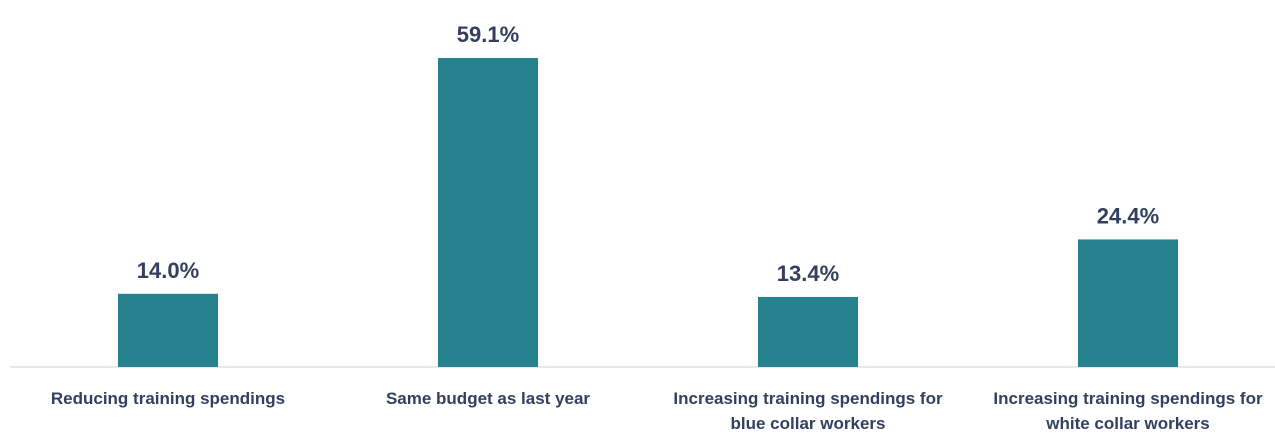 The height and width of the screenshot is (437, 1275). Describe the element at coordinates (488, 398) in the screenshot. I see `category-label: Same budget as last year` at that location.